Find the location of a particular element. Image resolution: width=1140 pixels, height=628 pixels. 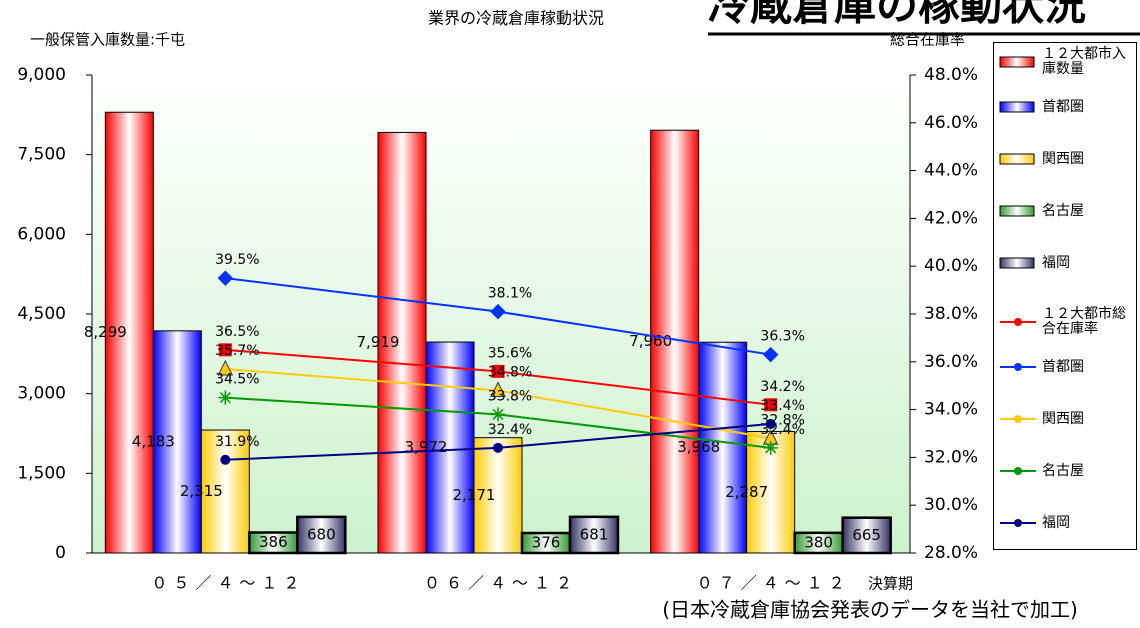

x-tick-label: ０６／４～１２ is located at coordinates (501, 583).